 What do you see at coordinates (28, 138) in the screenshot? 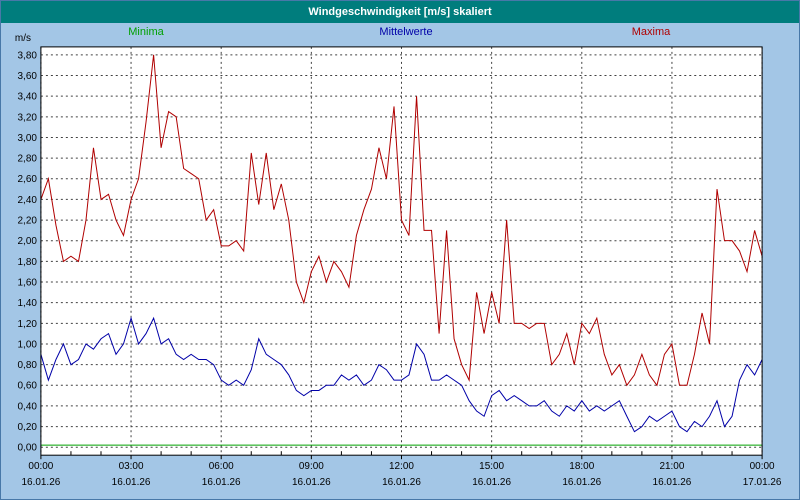
I see `y-tick-label: 3,00` at bounding box center [28, 138].